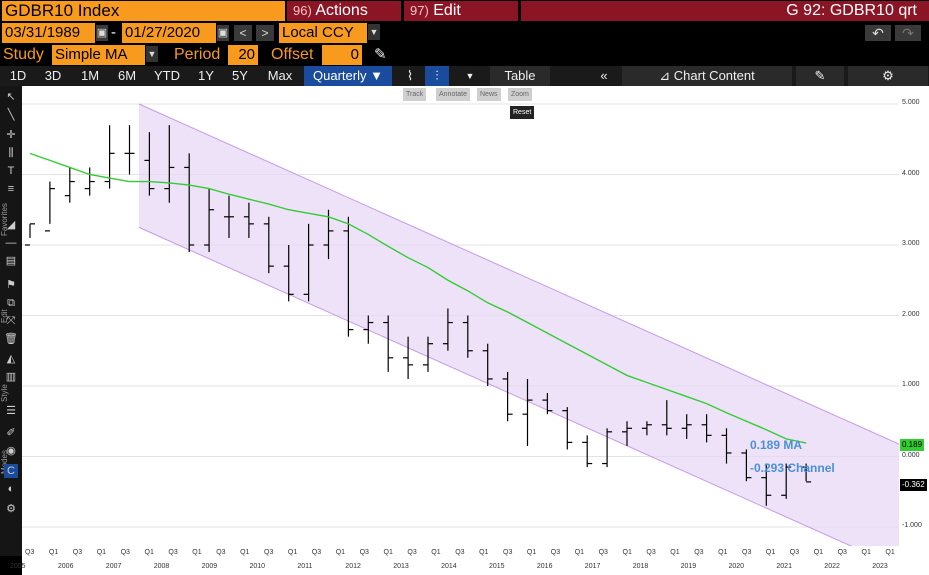 The image size is (929, 575). What do you see at coordinates (11, 321) in the screenshot?
I see `move-icon: ⤧` at bounding box center [11, 321].